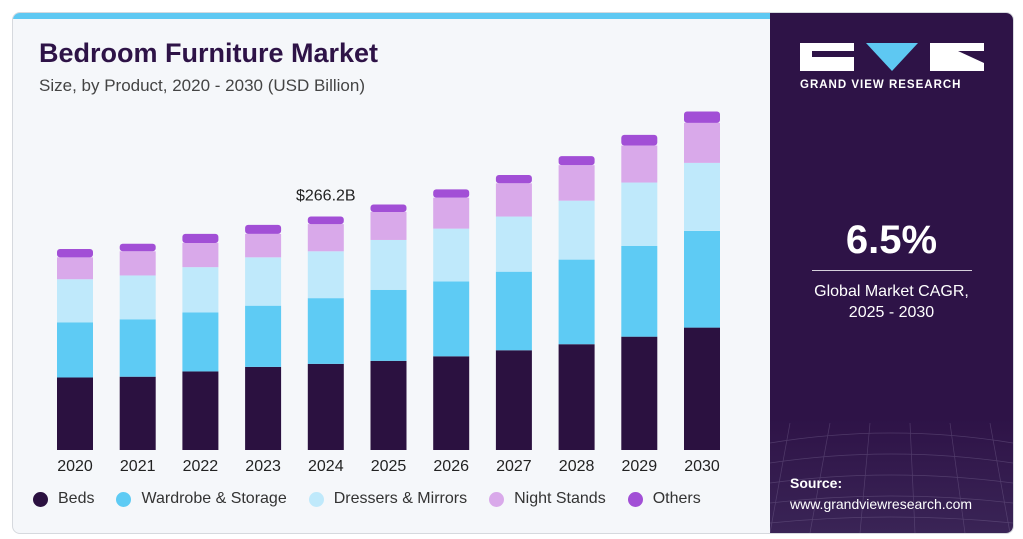  Describe the element at coordinates (263, 336) in the screenshot. I see `bar-wardrobe-storage-2023` at that location.